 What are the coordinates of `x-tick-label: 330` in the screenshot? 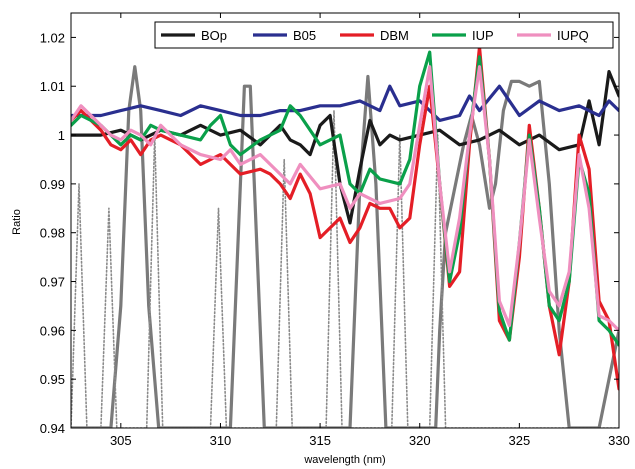 It's located at (619, 440).